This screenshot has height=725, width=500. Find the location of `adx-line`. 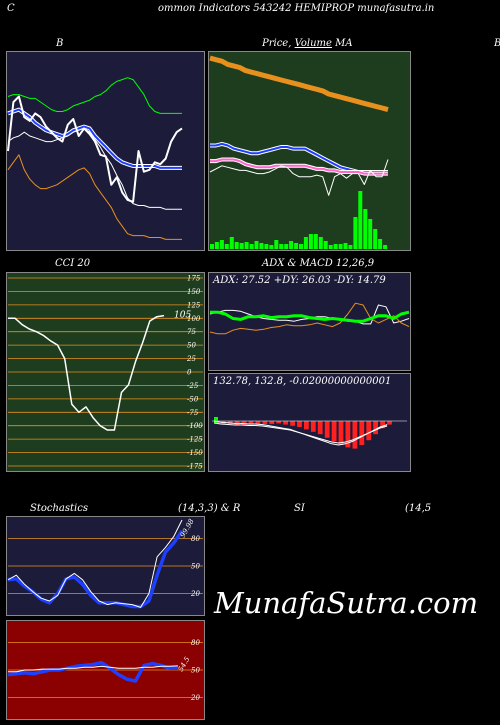

adx-line is located at coordinates (310, 316).